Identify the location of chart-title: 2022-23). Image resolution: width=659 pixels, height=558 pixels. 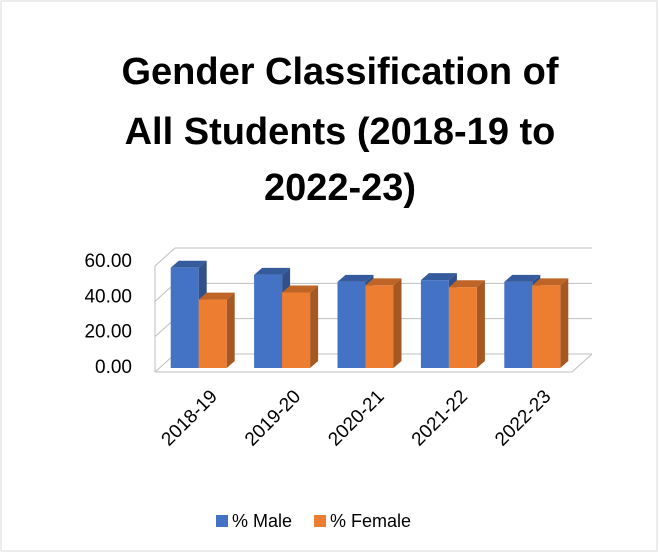
(340, 188).